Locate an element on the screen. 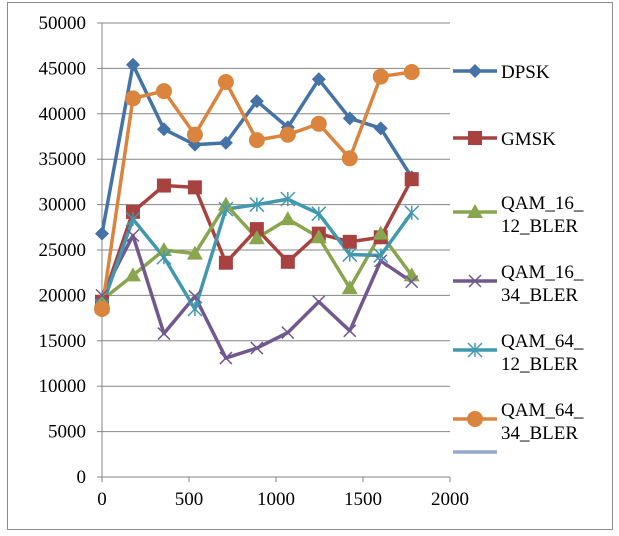 Image resolution: width=619 pixels, height=536 pixels. y-tick-label: 10000 is located at coordinates (63, 386).